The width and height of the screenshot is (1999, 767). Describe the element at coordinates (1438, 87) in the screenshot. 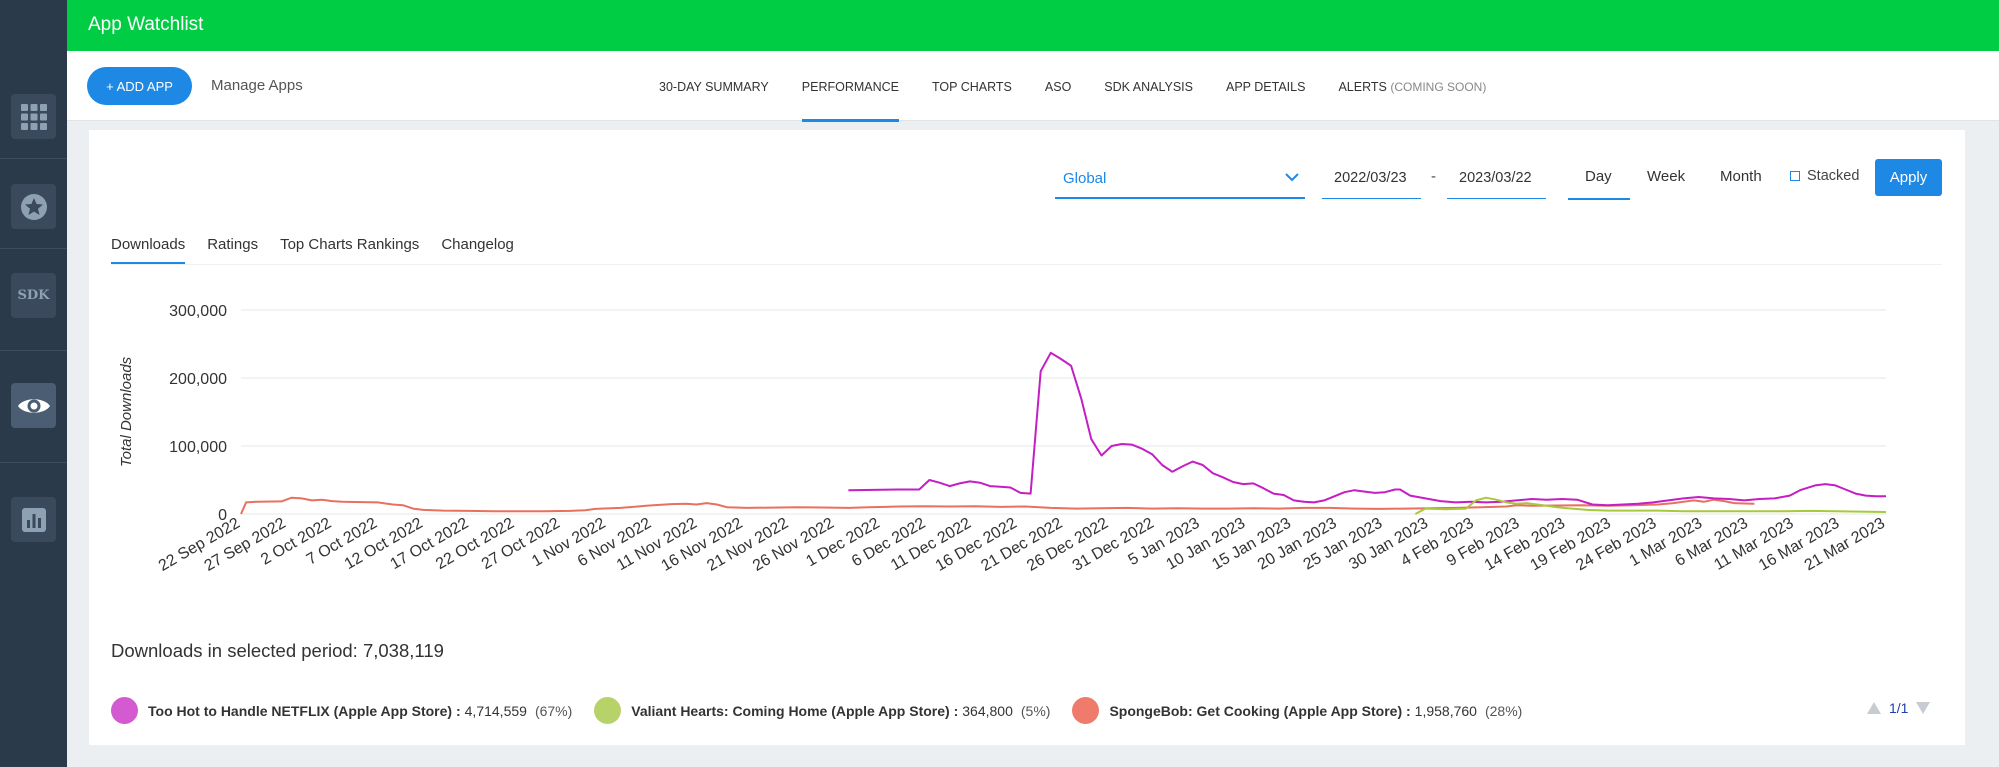

I see `coming-soon-label: (COMING SOON)` at that location.